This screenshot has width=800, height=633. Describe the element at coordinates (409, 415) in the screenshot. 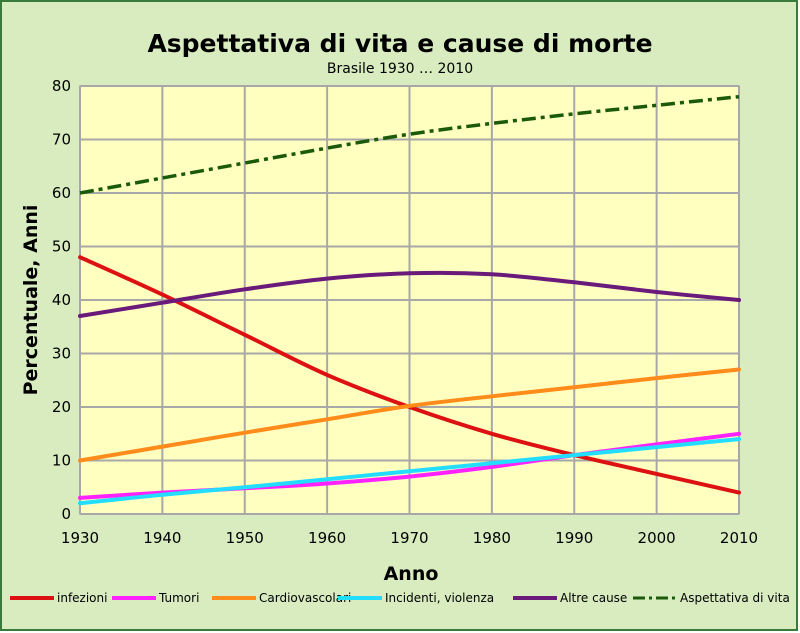

I see `series-line-cardiovascolari` at that location.